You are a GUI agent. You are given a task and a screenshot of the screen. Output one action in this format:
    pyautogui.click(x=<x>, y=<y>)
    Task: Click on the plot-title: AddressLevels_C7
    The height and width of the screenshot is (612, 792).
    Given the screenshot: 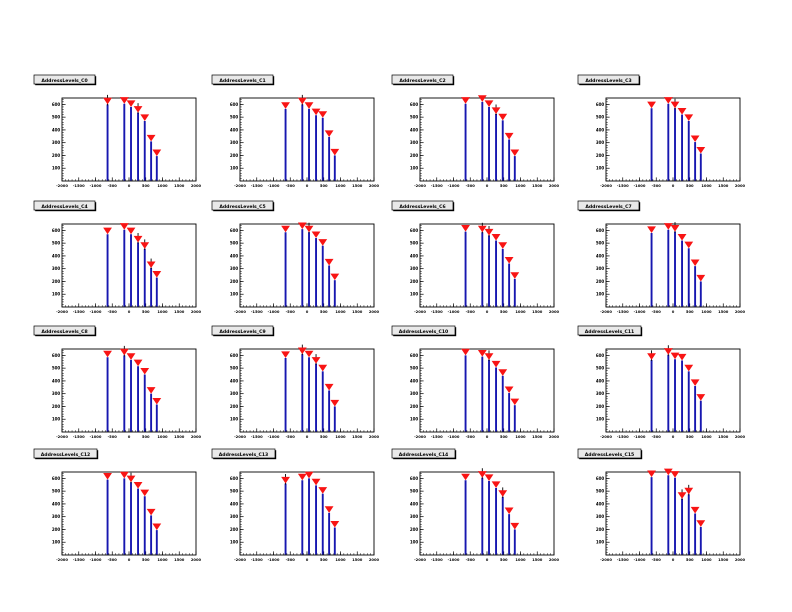 What is the action you would take?
    pyautogui.click(x=608, y=207)
    